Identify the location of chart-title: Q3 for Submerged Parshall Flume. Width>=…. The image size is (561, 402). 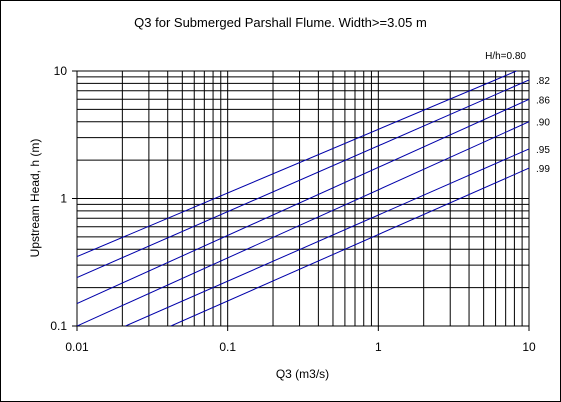
(280, 22).